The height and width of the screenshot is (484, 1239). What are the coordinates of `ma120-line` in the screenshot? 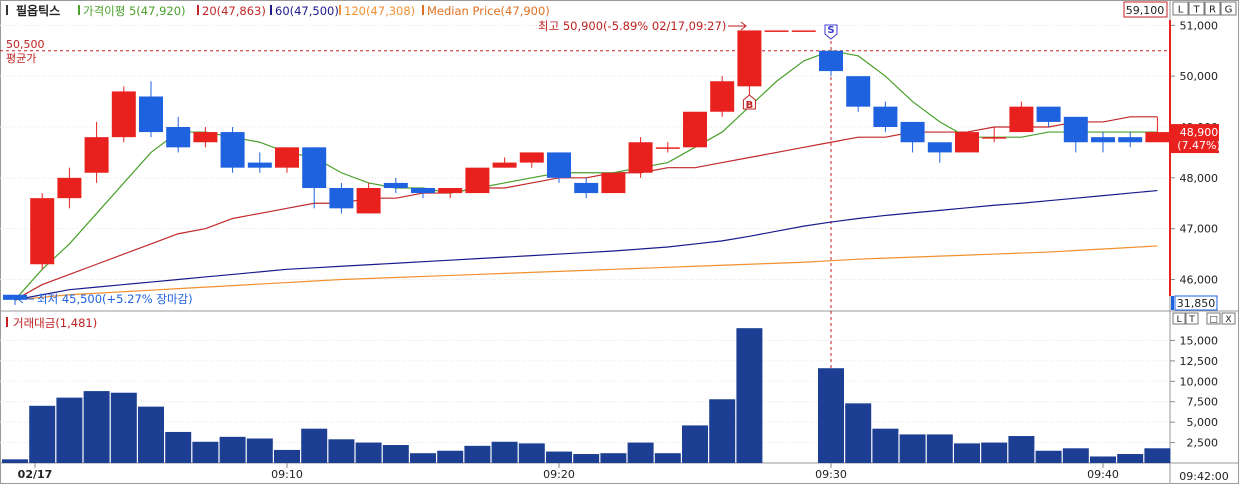 It's located at (586, 273).